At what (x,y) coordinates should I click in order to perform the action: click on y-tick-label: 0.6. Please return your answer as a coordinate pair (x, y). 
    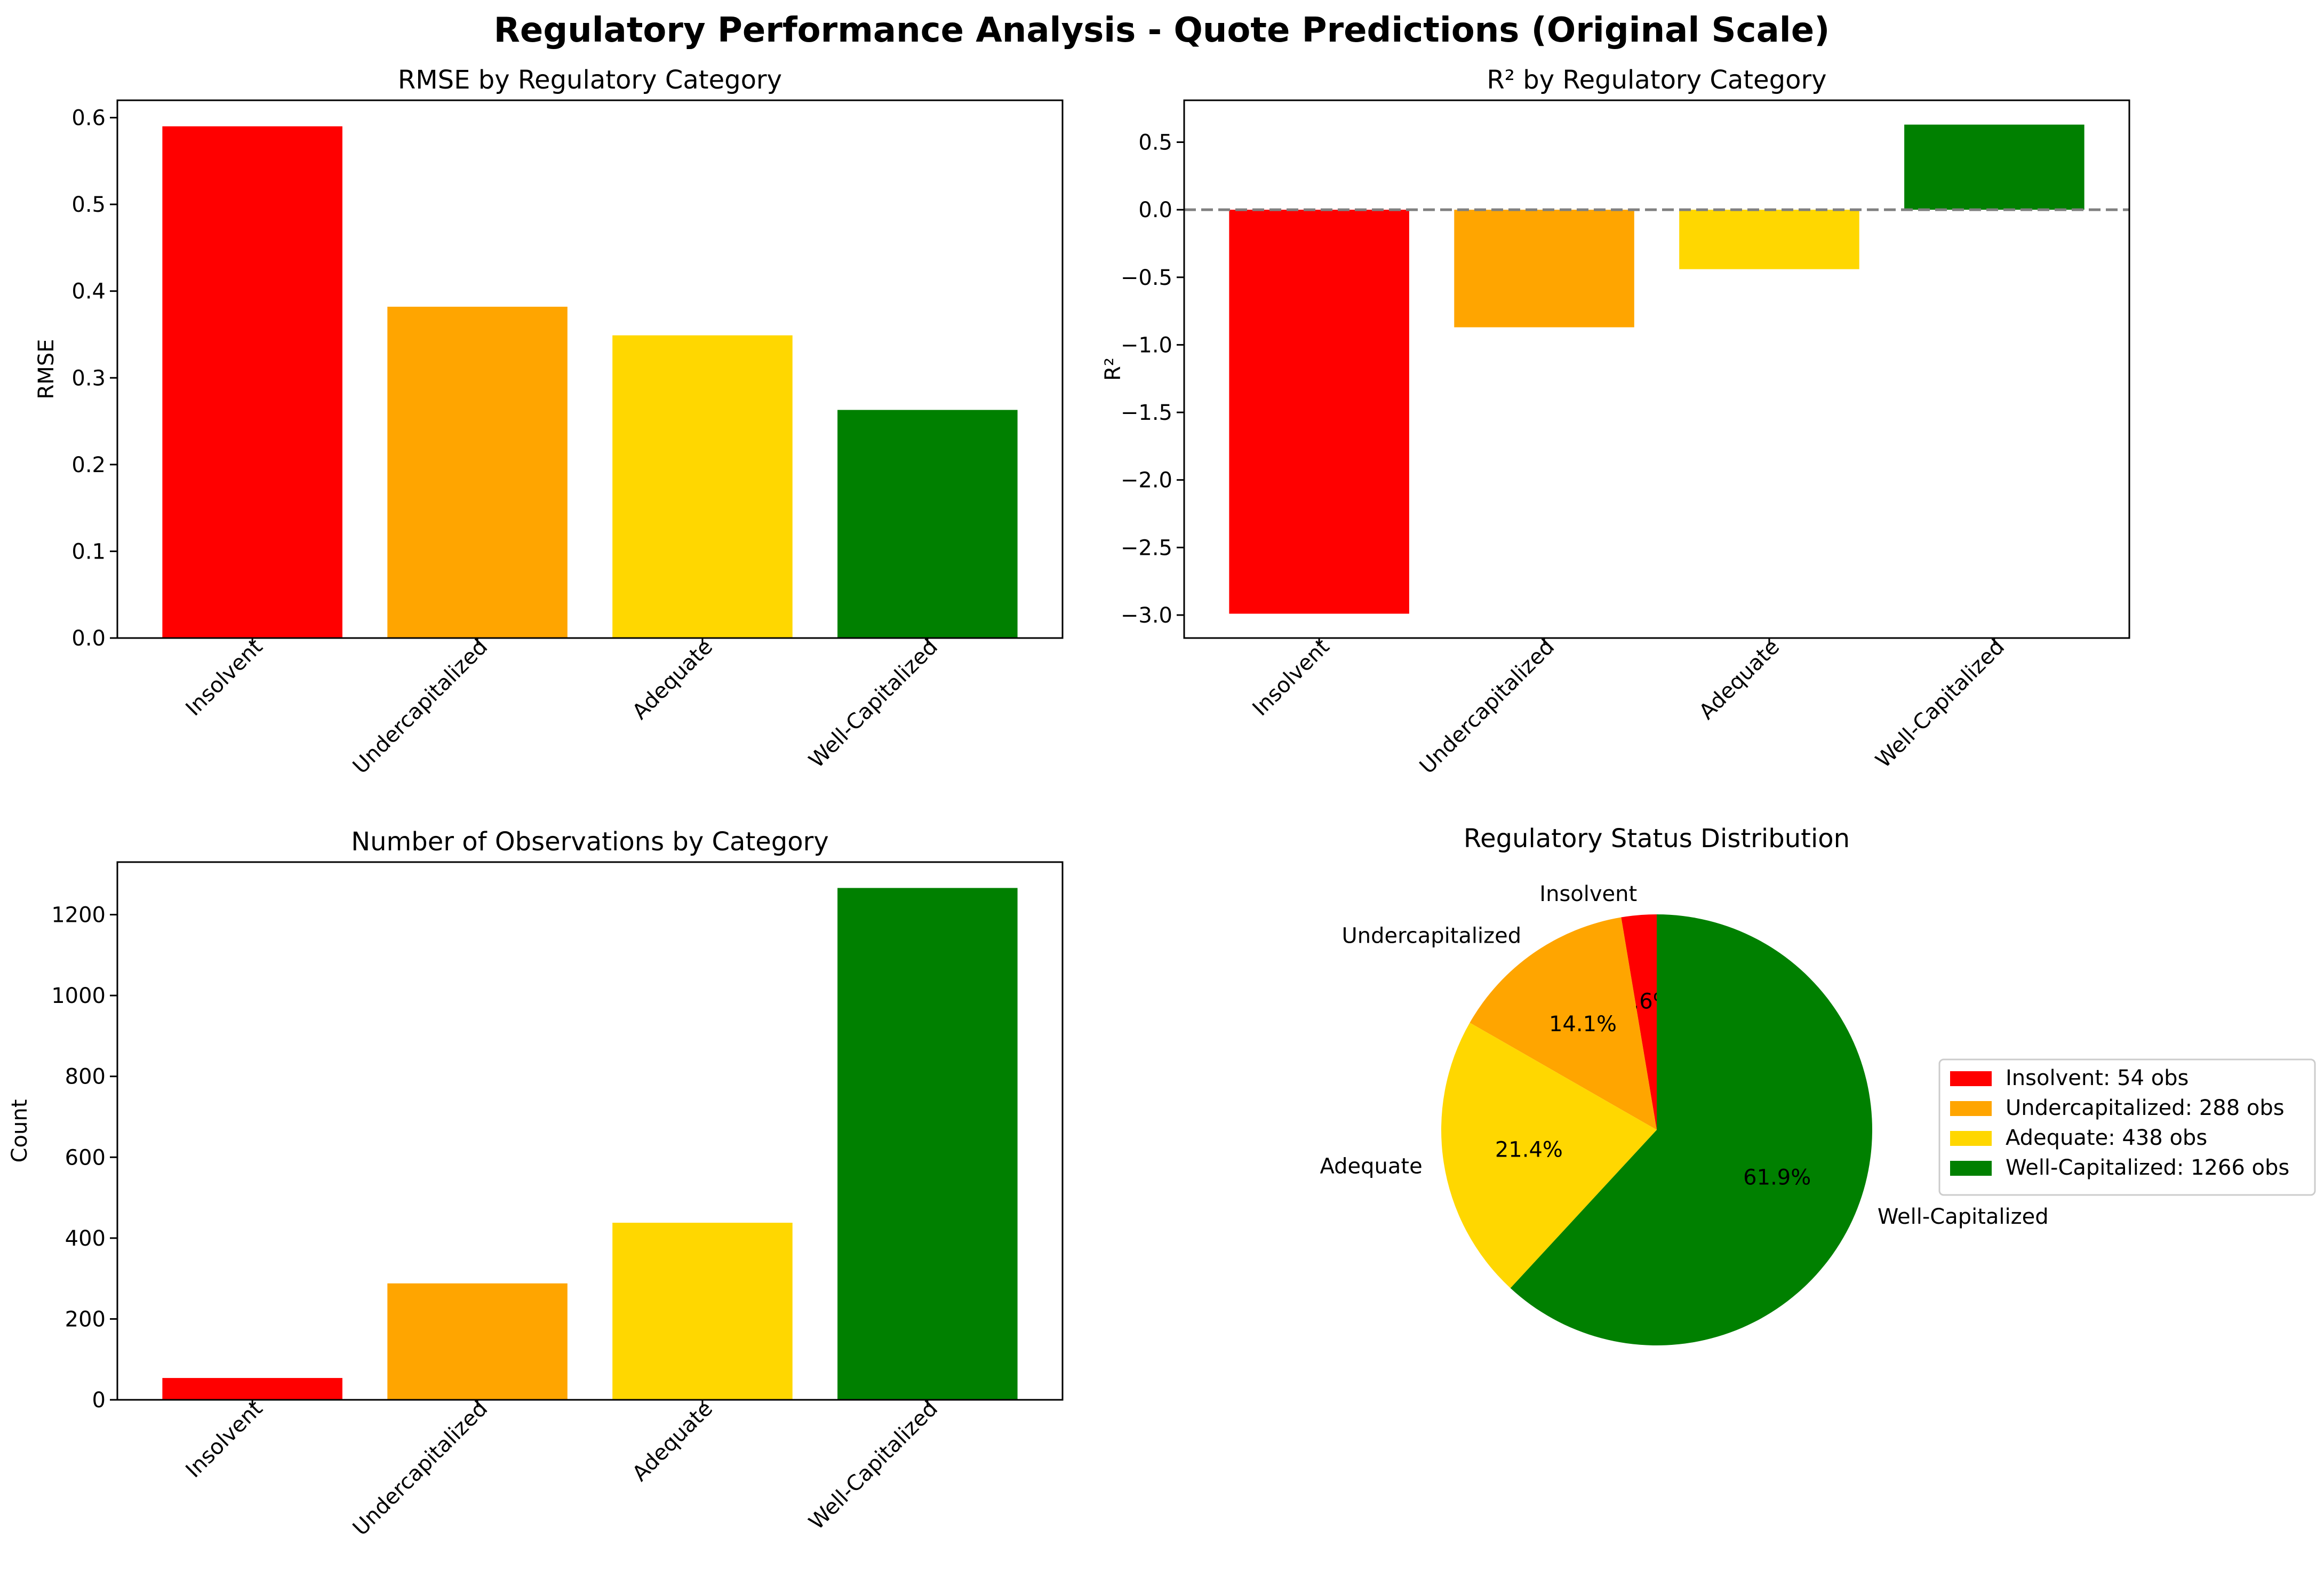
    Looking at the image, I should click on (89, 119).